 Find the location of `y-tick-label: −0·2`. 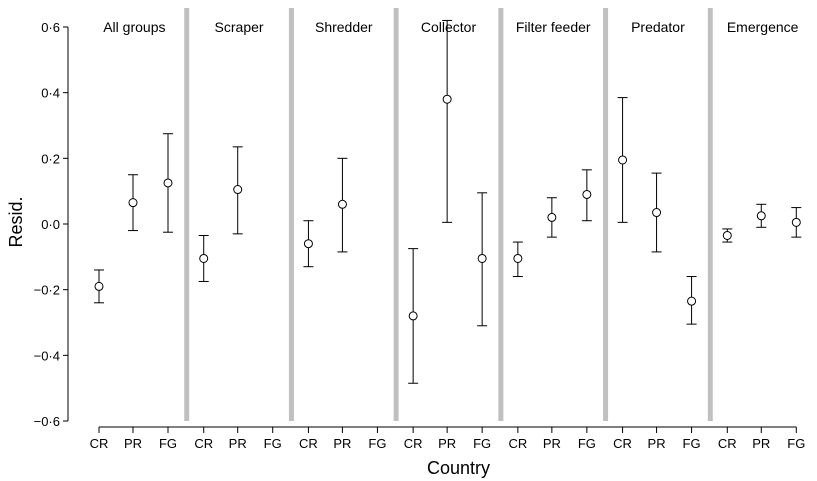

y-tick-label: −0·2 is located at coordinates (47, 290).